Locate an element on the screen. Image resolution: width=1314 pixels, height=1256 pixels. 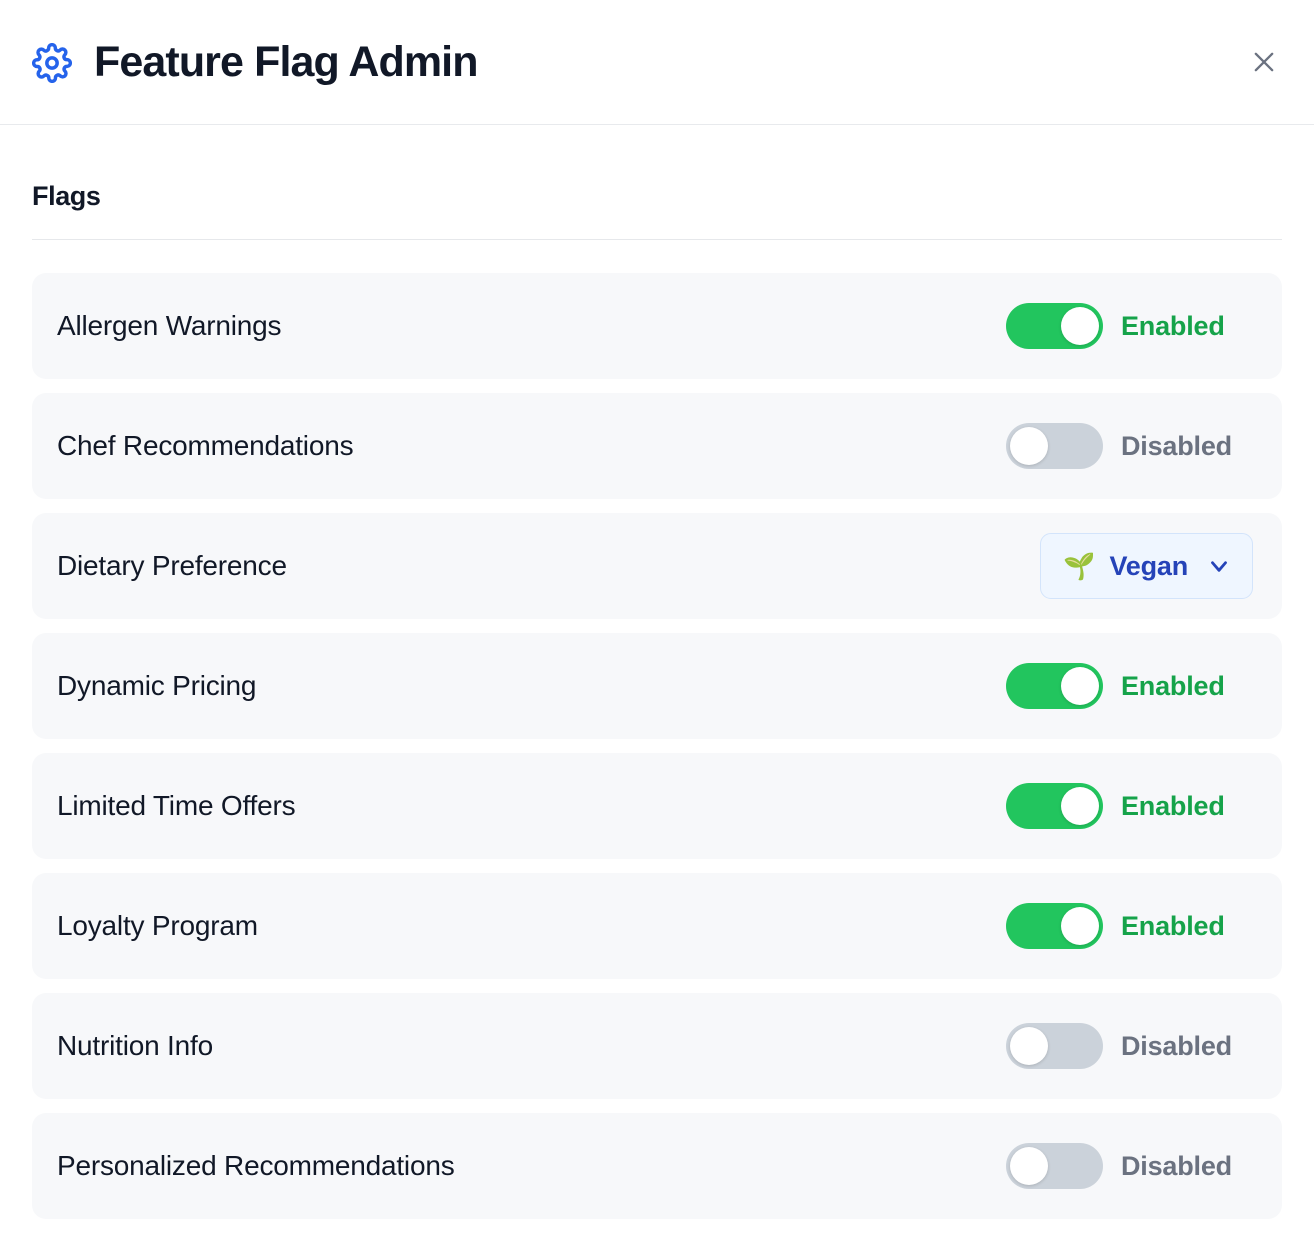
seedling-icon: 🌱 is located at coordinates (1079, 566).